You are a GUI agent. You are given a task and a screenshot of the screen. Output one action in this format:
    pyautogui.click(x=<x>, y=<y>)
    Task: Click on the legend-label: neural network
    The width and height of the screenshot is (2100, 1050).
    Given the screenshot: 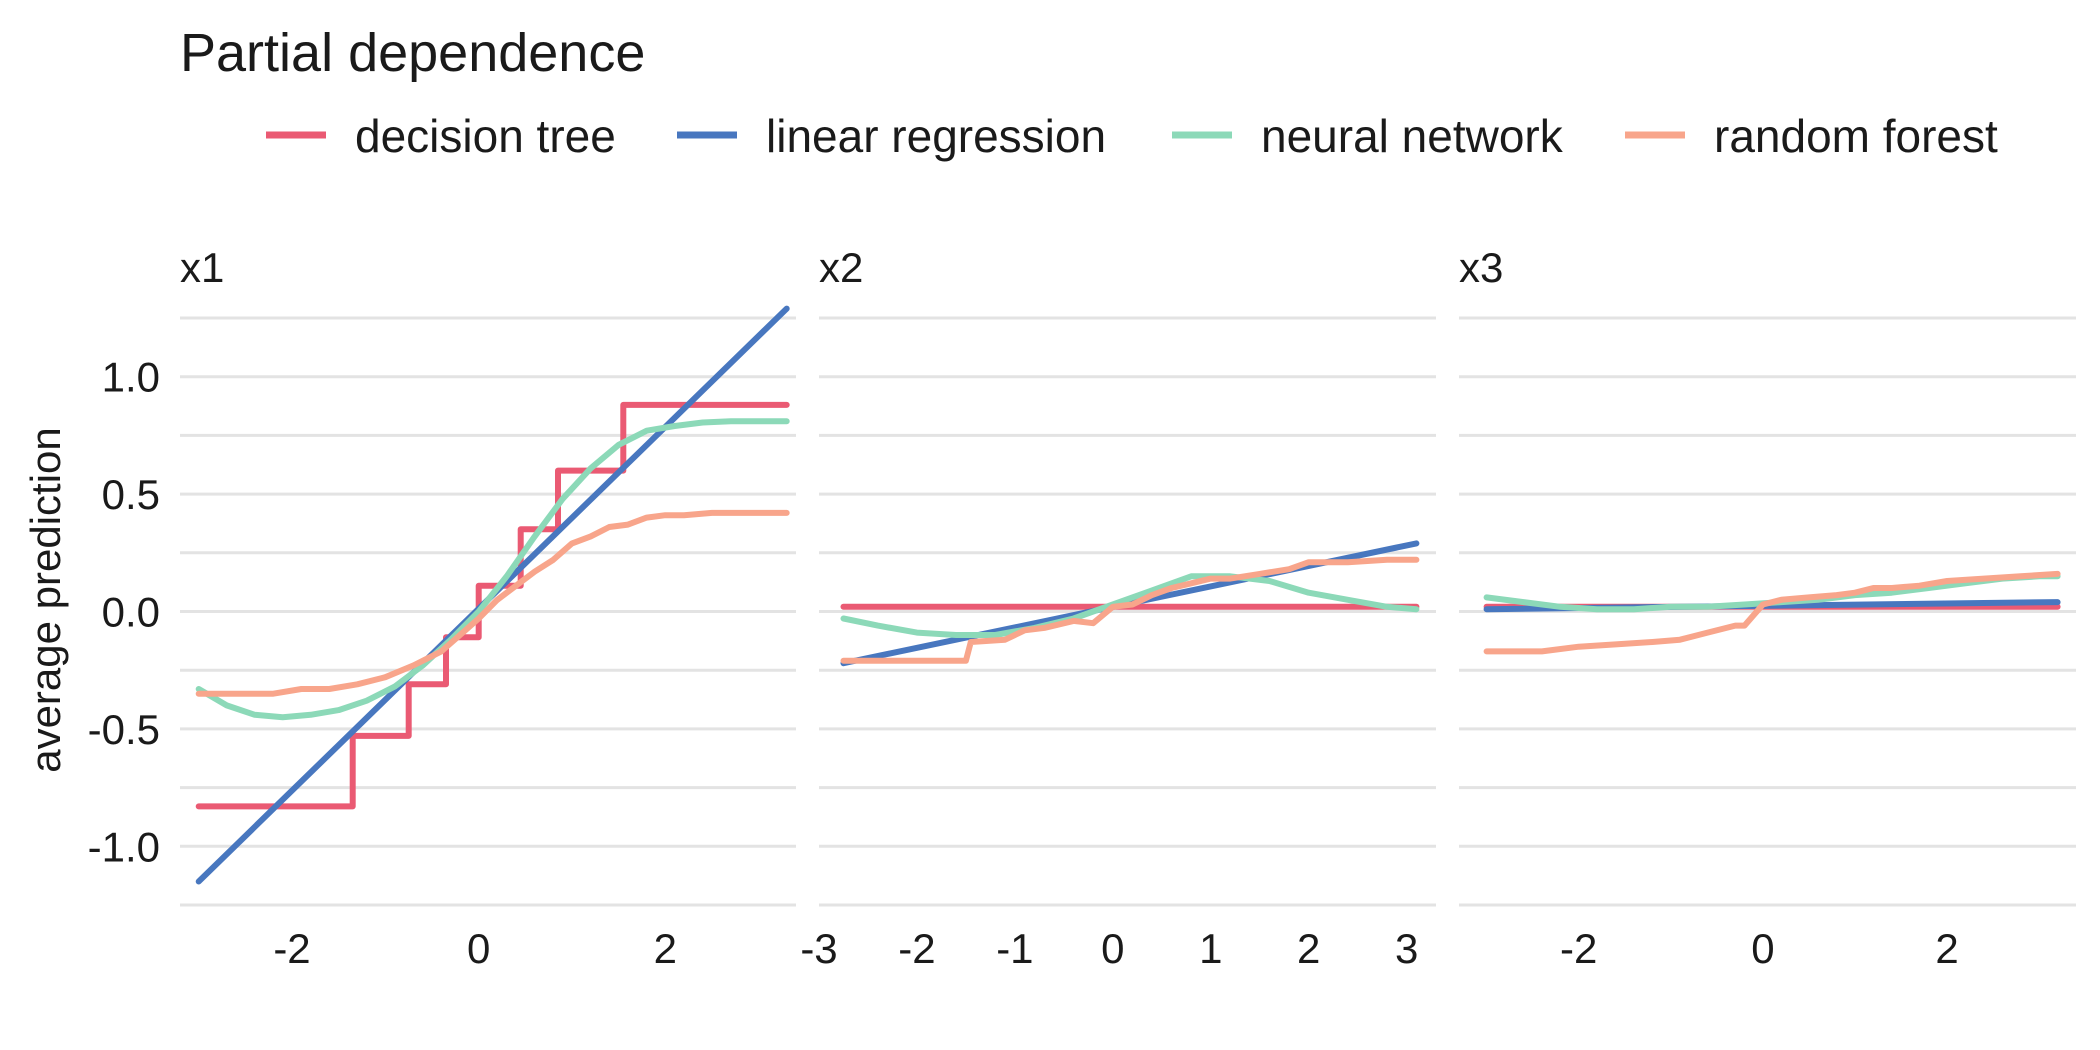 What is the action you would take?
    pyautogui.click(x=1412, y=136)
    